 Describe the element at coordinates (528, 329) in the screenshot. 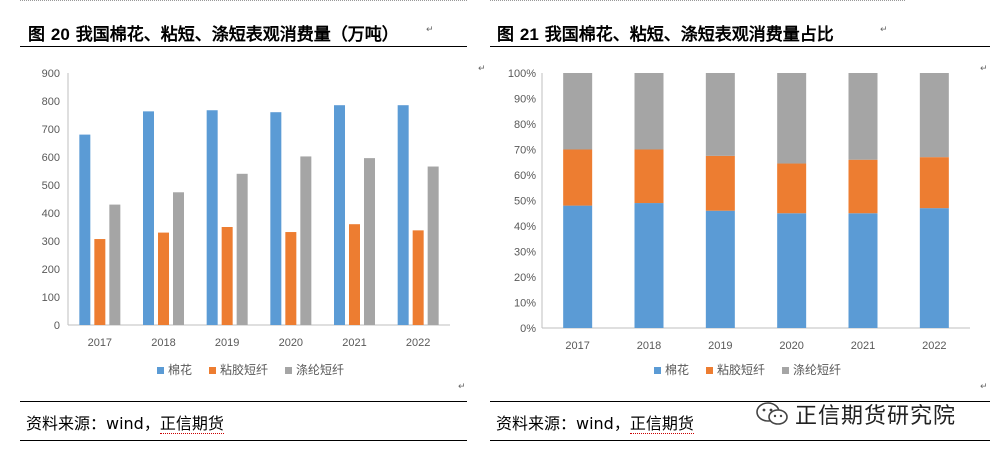

I see `y-tick-label: 0%` at that location.